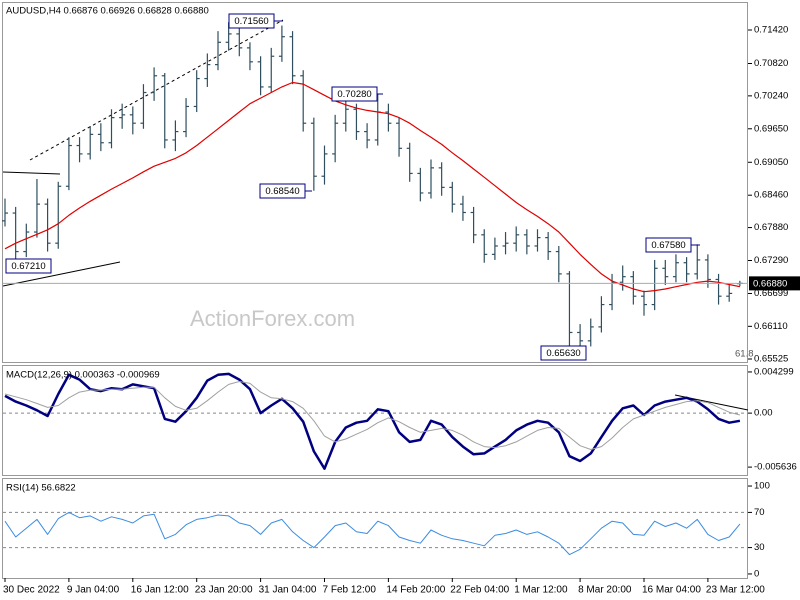 Image resolution: width=800 pixels, height=600 pixels. I want to click on x-tick-label: 16 Mar 04:00, so click(671, 590).